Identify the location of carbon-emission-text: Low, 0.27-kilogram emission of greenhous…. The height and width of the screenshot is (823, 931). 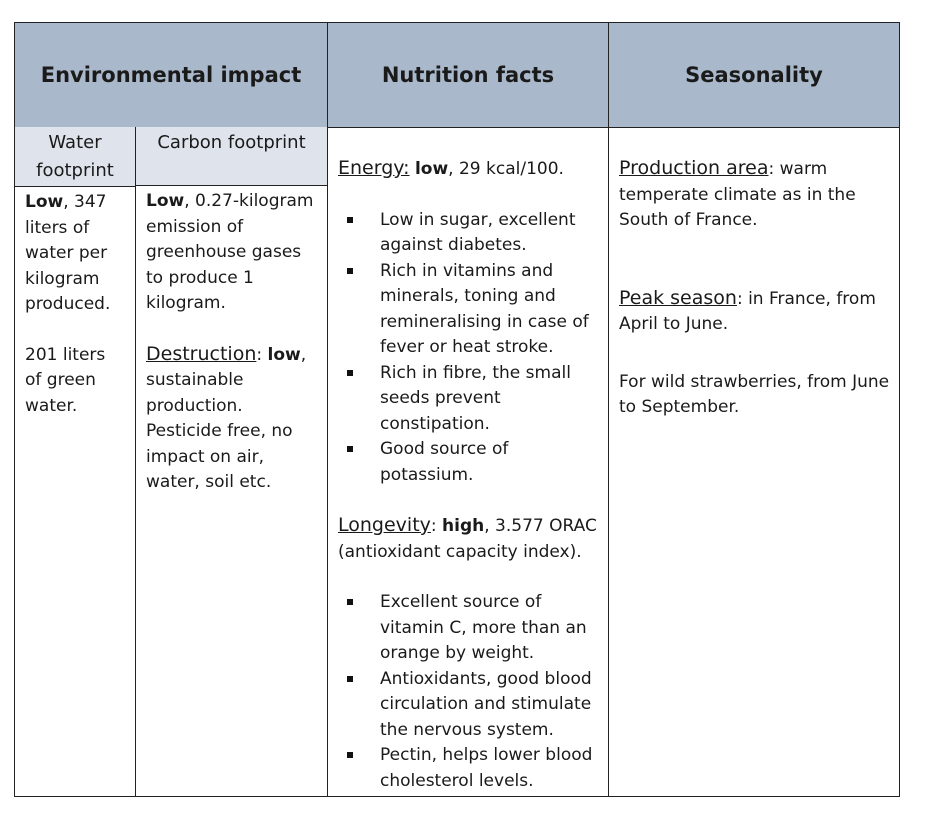
(230, 252).